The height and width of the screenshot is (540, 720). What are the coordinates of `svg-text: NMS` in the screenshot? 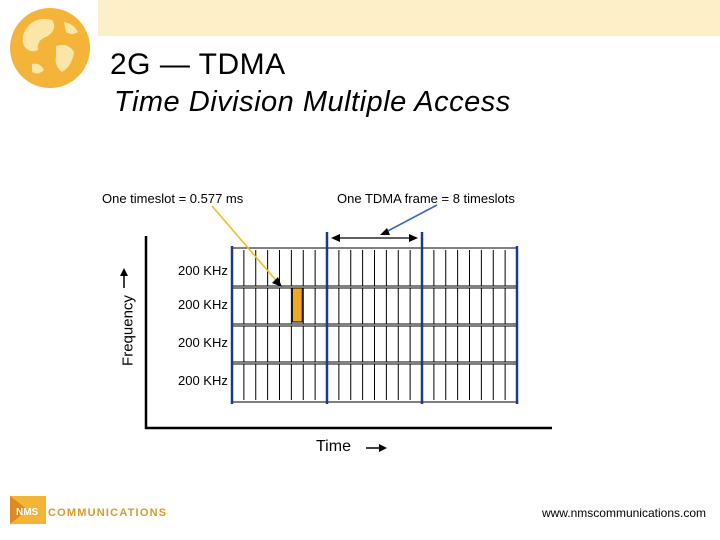 It's located at (27, 512).